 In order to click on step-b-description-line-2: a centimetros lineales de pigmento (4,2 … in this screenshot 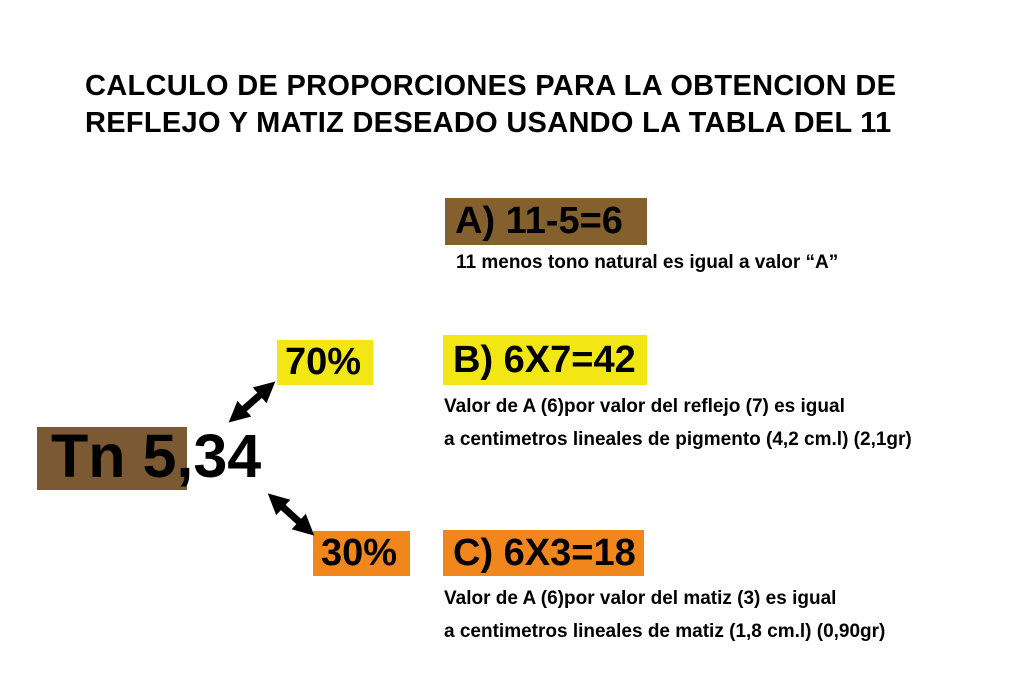, I will do `click(678, 439)`.